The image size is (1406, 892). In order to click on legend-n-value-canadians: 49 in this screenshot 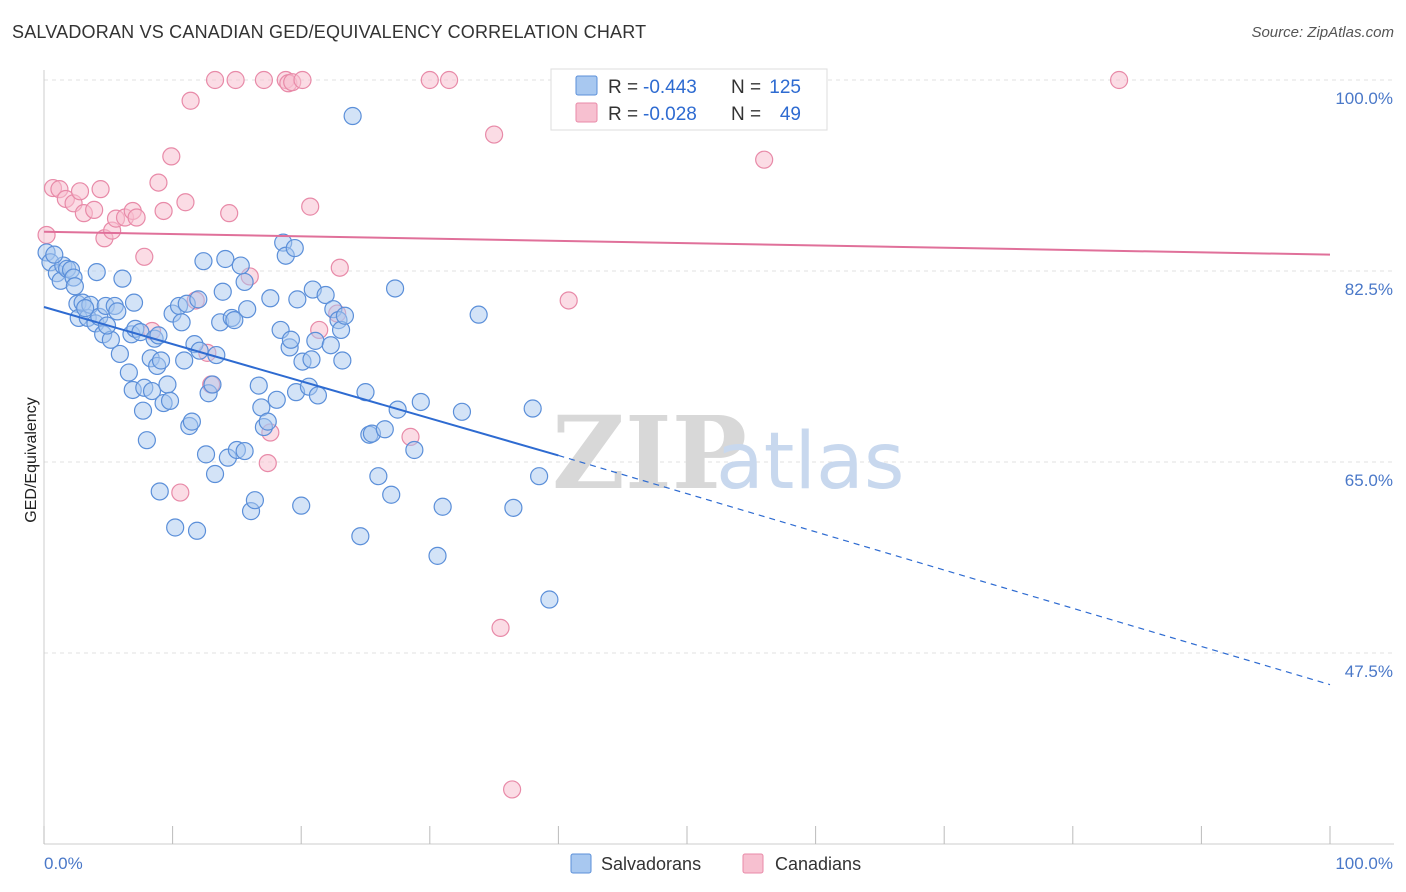, I will do `click(790, 114)`.